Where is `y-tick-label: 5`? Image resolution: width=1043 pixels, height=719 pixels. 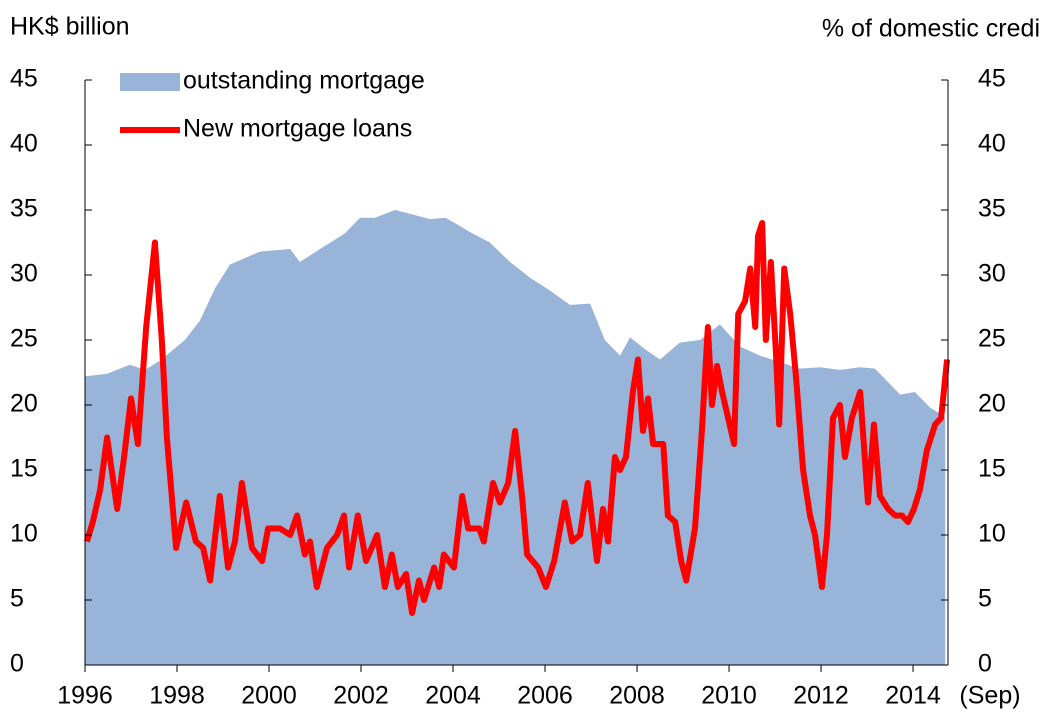
y-tick-label: 5 is located at coordinates (17, 599).